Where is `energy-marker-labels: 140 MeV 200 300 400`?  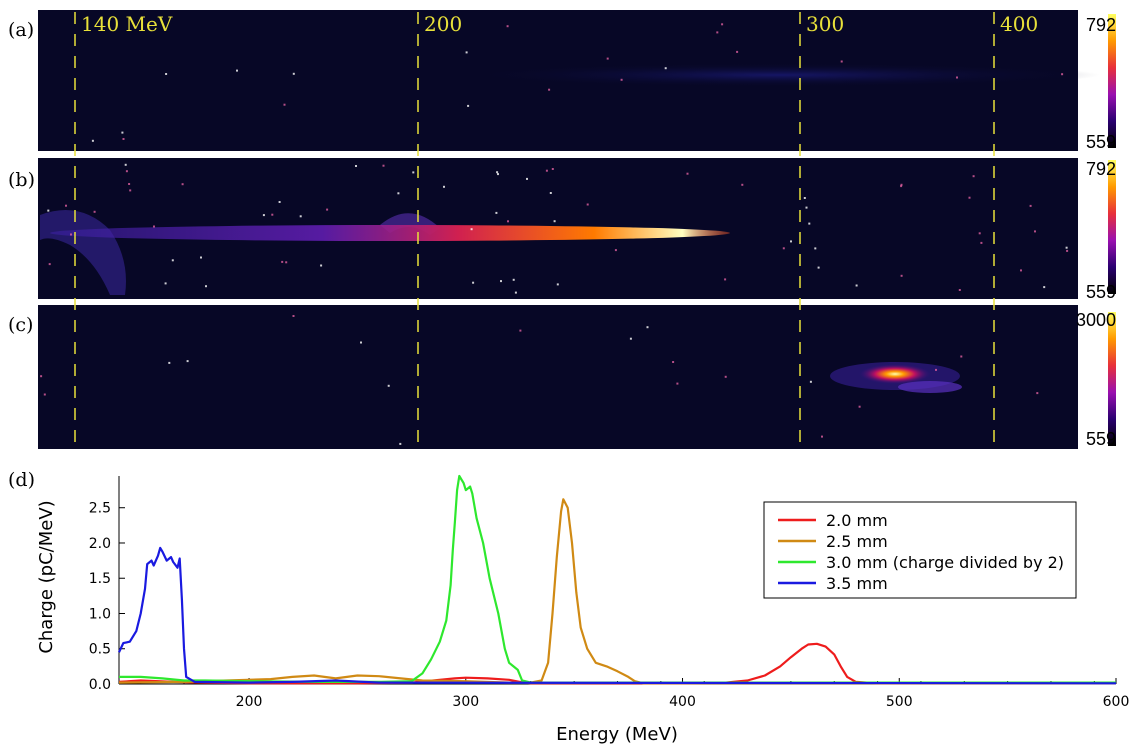 energy-marker-labels: 140 MeV 200 300 400 is located at coordinates (559, 24).